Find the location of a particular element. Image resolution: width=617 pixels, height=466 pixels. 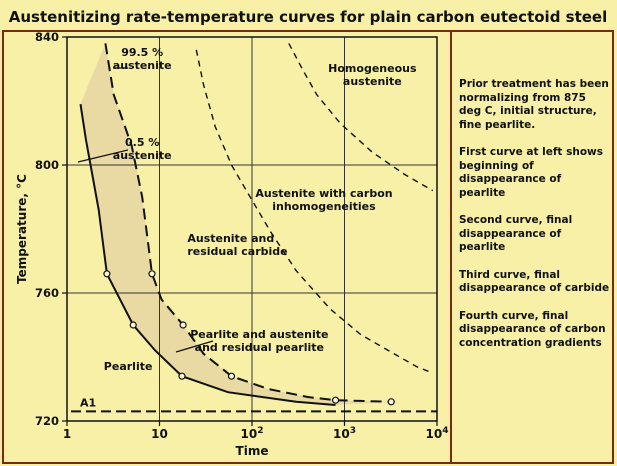

leader-line-0-5-percent is located at coordinates (103, 156).